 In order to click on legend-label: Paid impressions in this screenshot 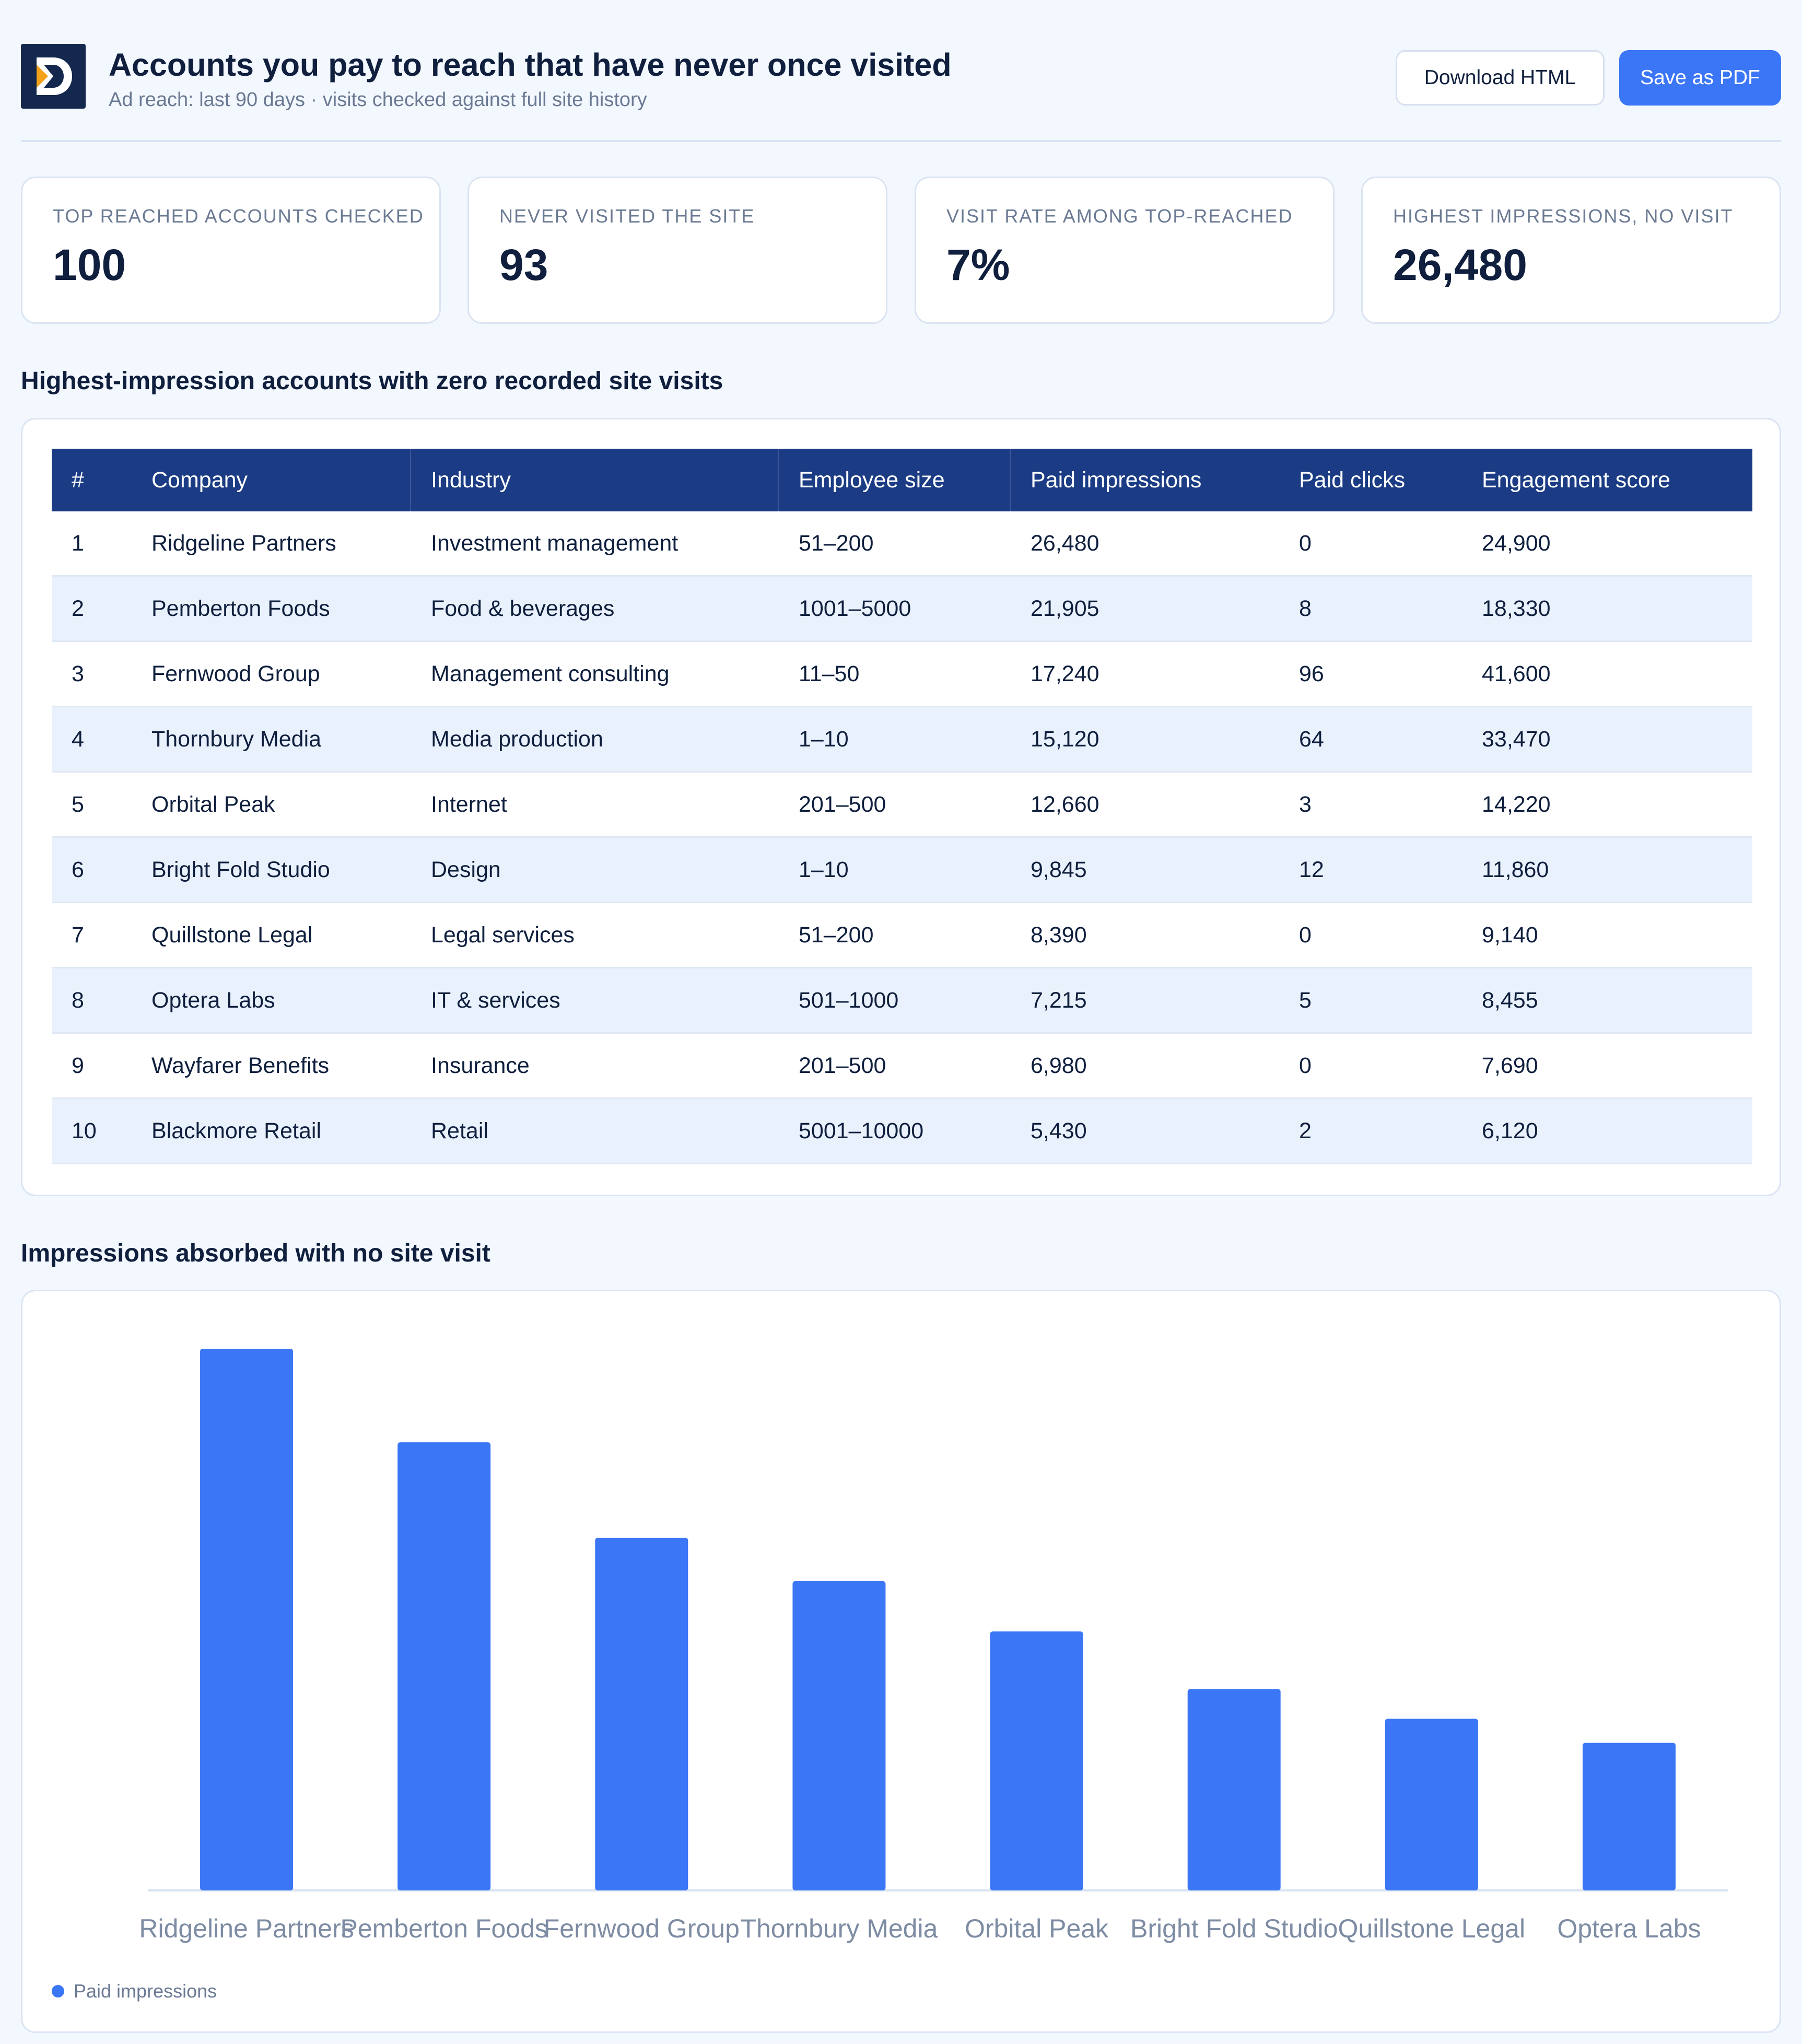, I will do `click(145, 1991)`.